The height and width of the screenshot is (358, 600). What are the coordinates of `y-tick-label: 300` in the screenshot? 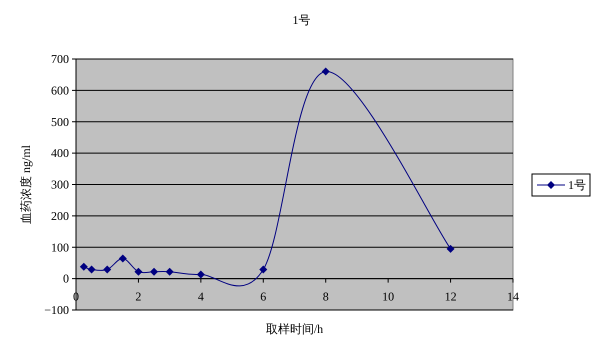 It's located at (60, 185).